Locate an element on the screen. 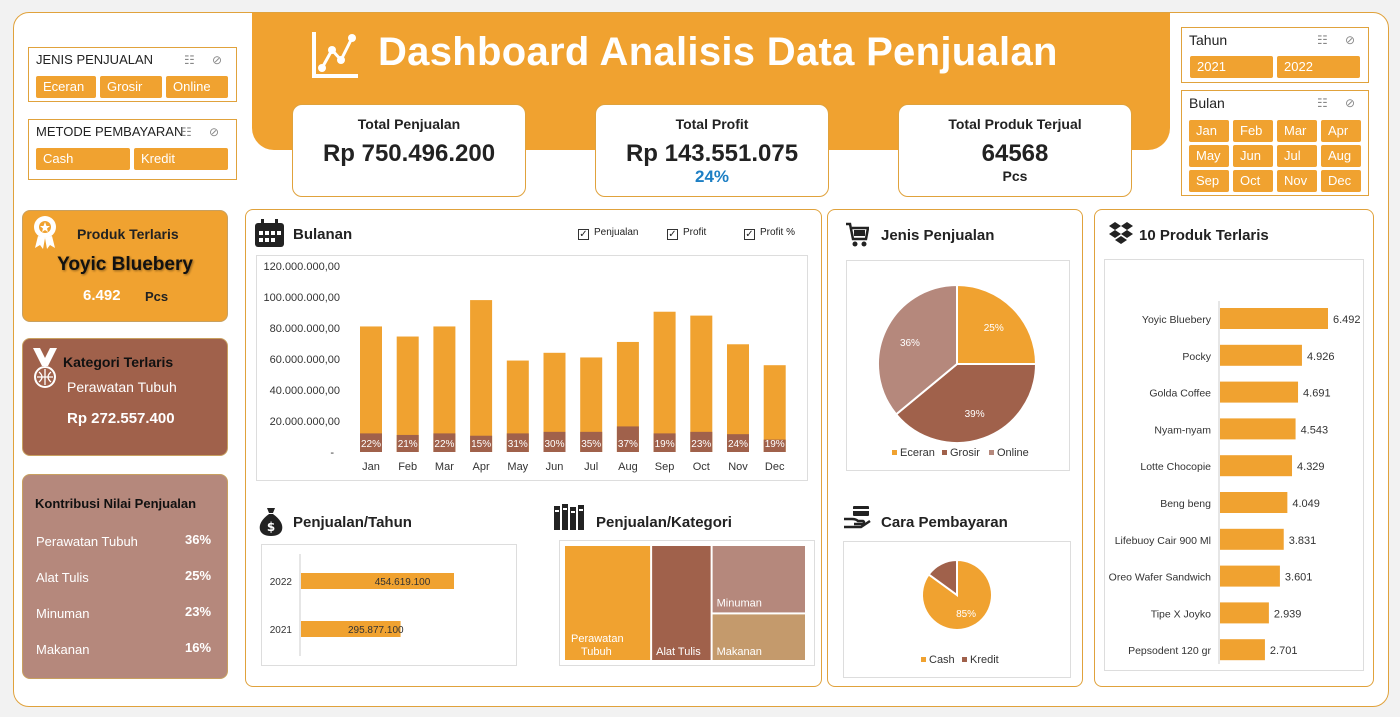  y-tick-label: Beng beng is located at coordinates (1185, 504).